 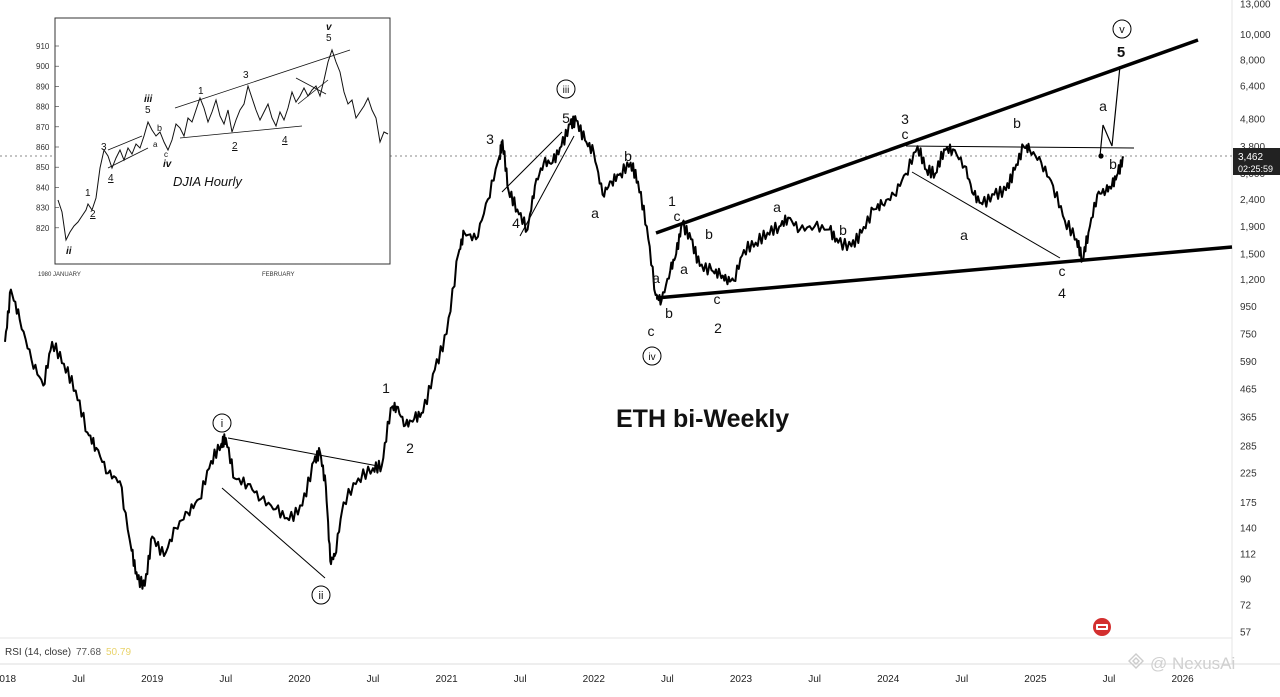 What do you see at coordinates (944, 272) in the screenshot?
I see `lower-wedge-line` at bounding box center [944, 272].